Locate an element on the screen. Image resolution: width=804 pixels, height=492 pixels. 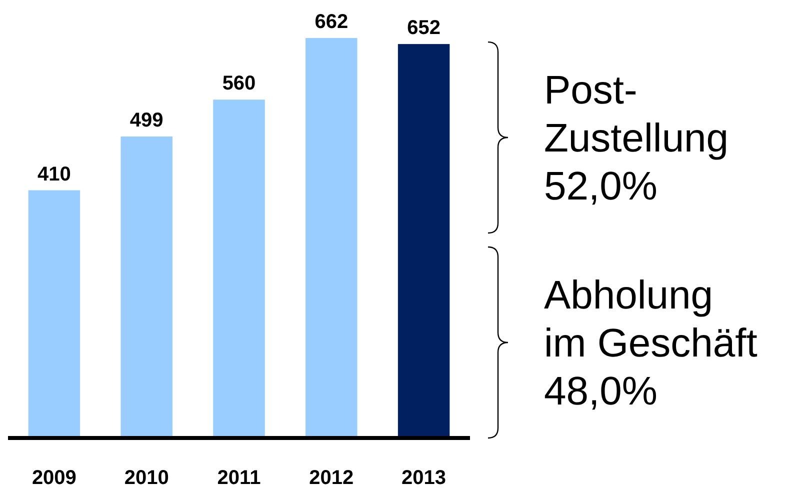
text: Abholung im Geschäft 48,0% is located at coordinates (651, 344).